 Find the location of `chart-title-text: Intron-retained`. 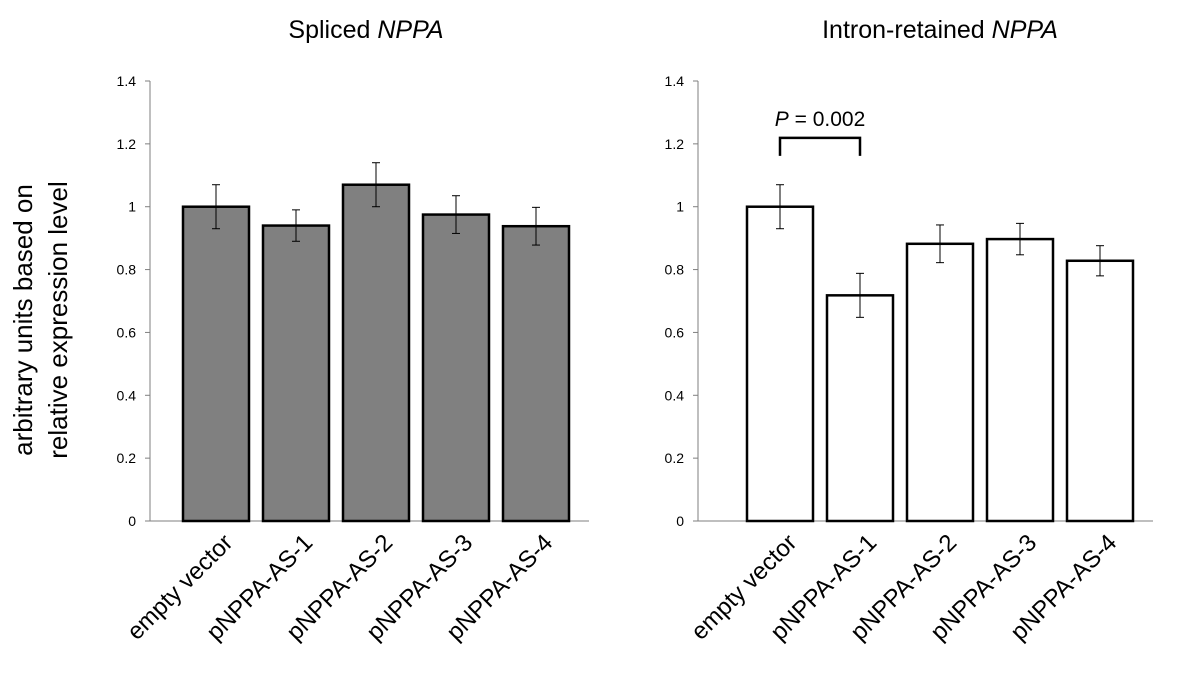

chart-title-text: Intron-retained is located at coordinates (907, 30).